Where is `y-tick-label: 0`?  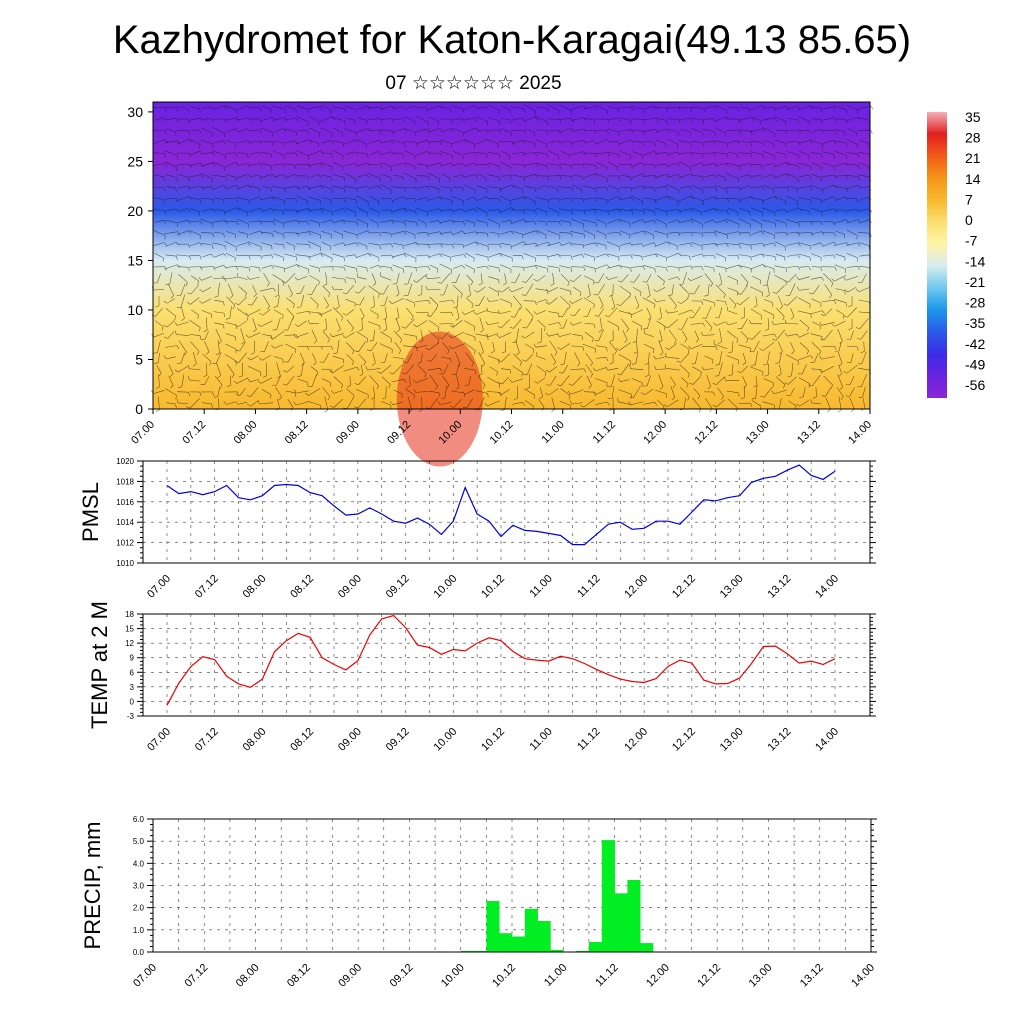
y-tick-label: 0 is located at coordinates (139, 409).